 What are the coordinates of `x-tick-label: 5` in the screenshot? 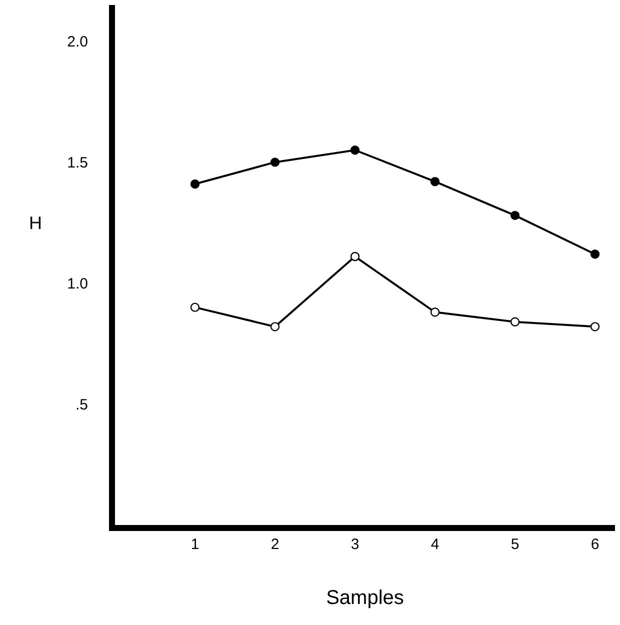 It's located at (515, 544).